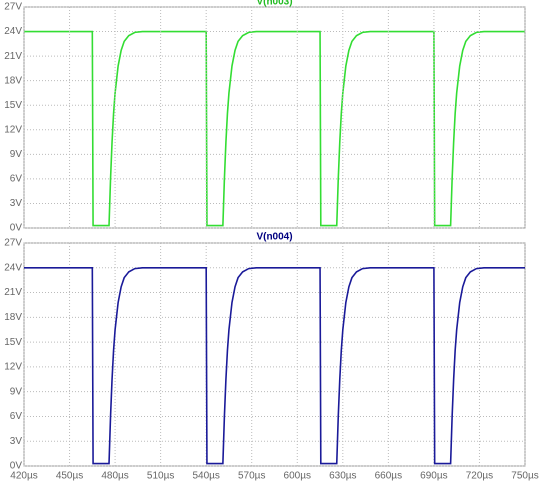 Image resolution: width=540 pixels, height=489 pixels. Describe the element at coordinates (342, 476) in the screenshot. I see `x-tick-label: 630µs` at that location.